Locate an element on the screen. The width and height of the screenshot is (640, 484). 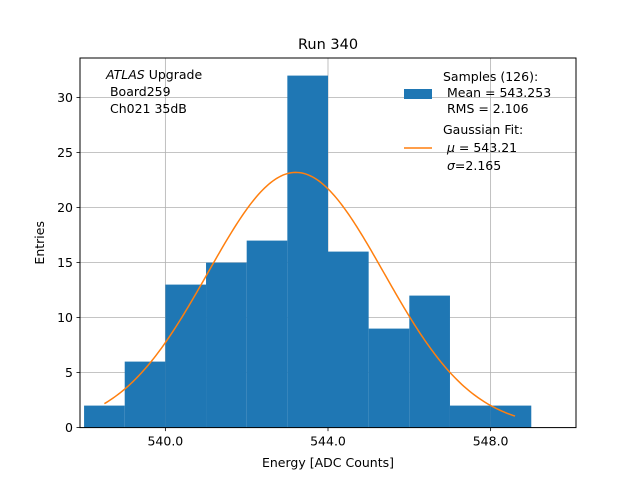
y-tick-label: 15 is located at coordinates (65, 262).